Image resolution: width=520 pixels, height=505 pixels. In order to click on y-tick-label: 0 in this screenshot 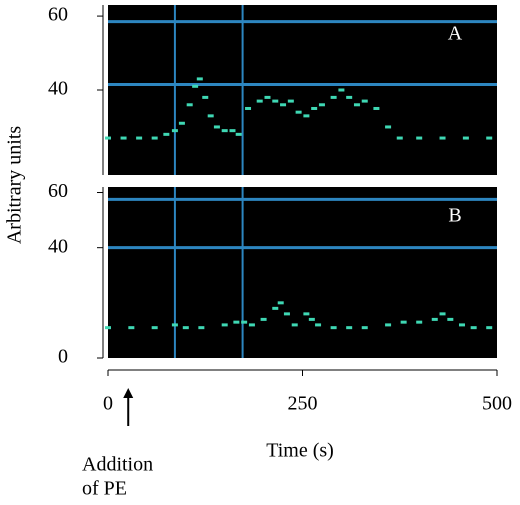, I will do `click(63, 357)`.